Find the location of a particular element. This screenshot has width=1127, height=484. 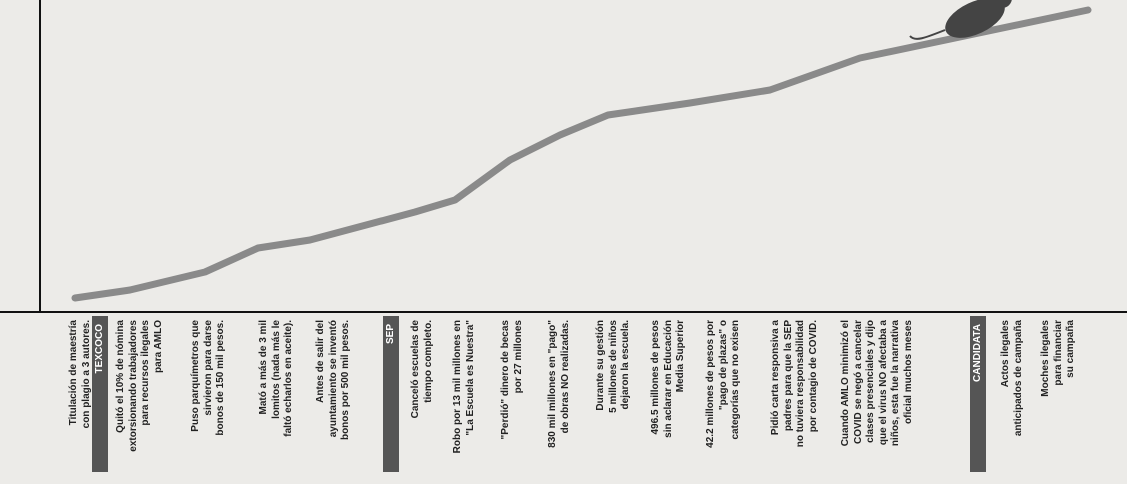

label-line: de obras NO realizadas. is located at coordinates (565, 377).